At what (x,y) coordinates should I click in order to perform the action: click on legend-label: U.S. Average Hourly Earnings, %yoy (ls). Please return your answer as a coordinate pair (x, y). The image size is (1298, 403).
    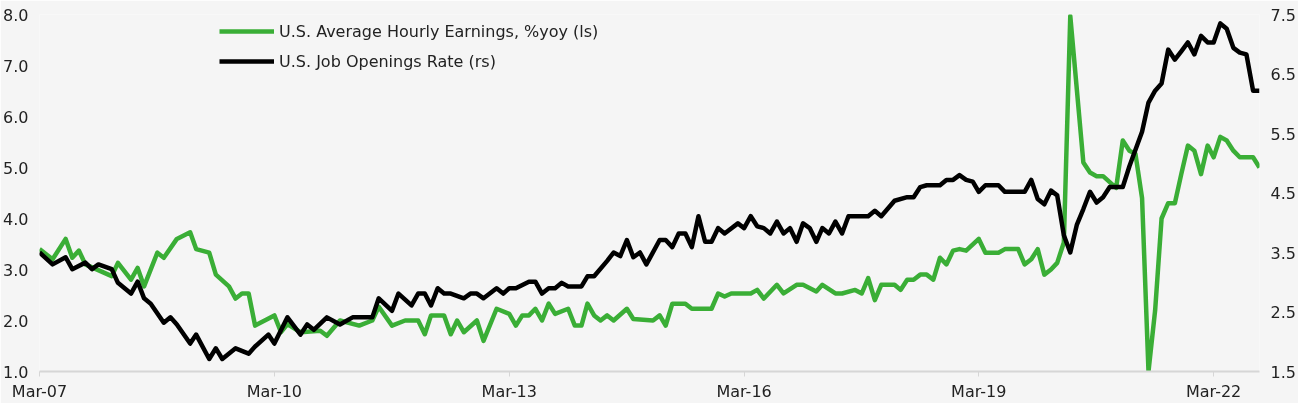
    Looking at the image, I should click on (439, 31).